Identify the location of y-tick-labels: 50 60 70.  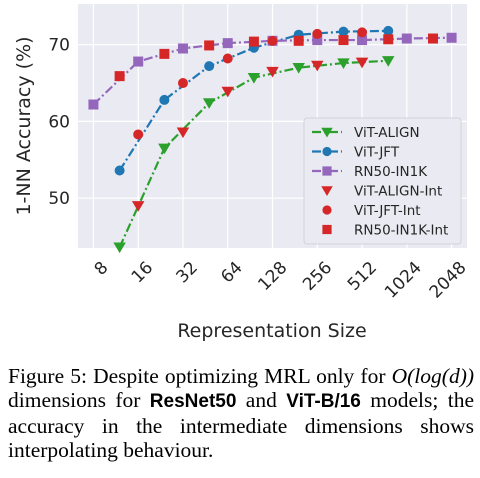
(59, 122).